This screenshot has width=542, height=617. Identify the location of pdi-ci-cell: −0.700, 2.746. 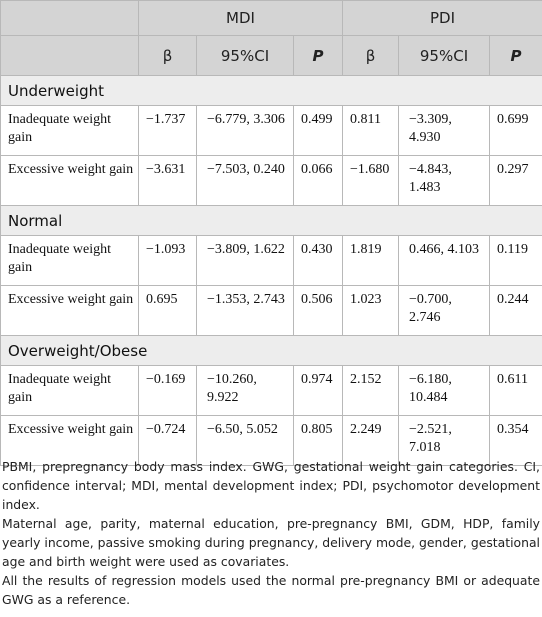
(444, 310).